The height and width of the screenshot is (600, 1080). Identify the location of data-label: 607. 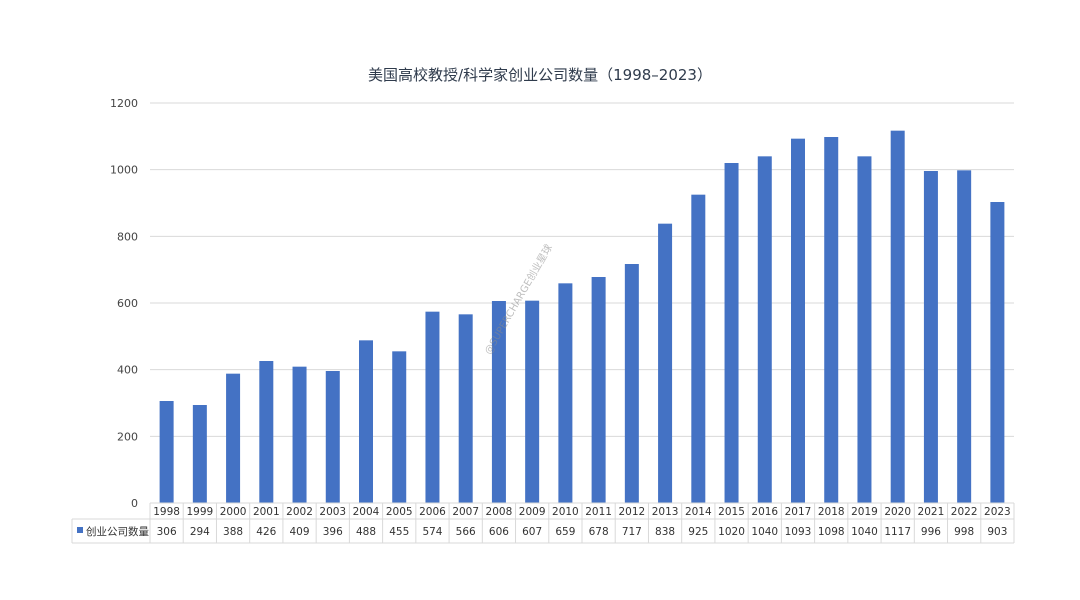
(532, 532).